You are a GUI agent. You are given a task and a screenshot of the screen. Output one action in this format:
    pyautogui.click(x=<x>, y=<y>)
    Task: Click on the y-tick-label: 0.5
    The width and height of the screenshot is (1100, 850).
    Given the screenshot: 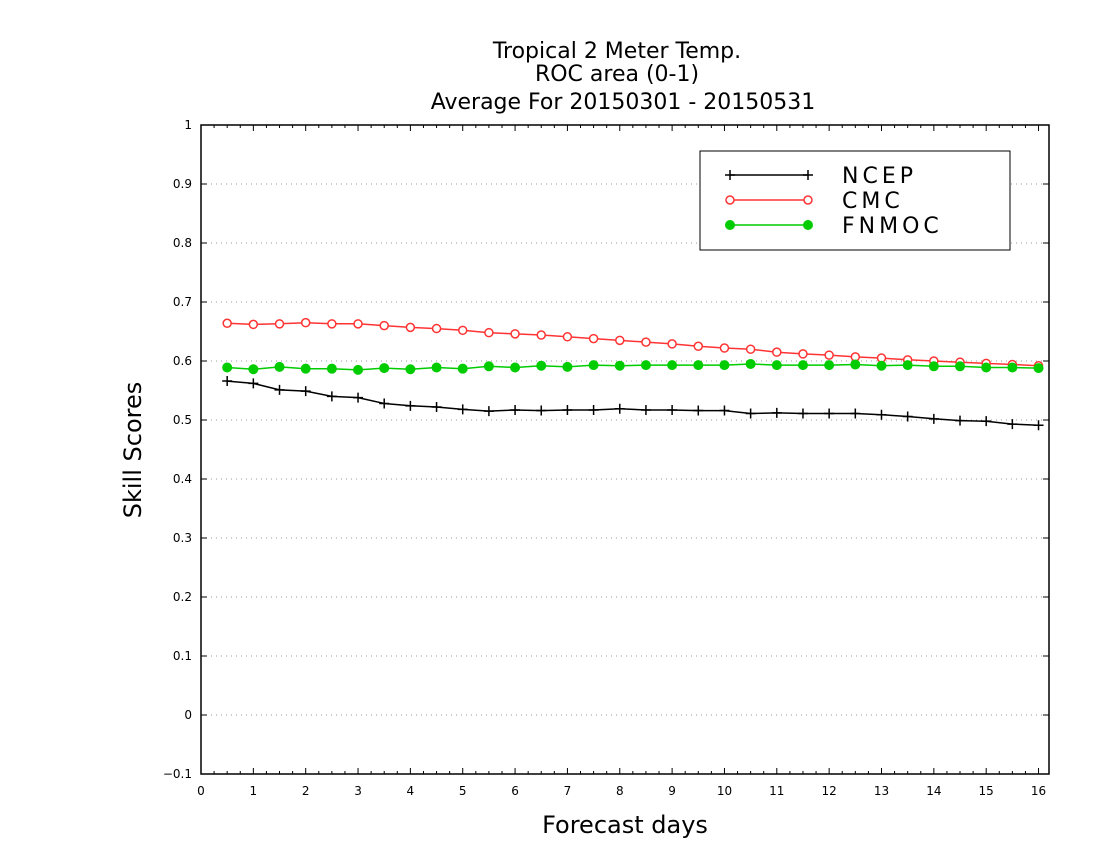 What is the action you would take?
    pyautogui.click(x=182, y=420)
    